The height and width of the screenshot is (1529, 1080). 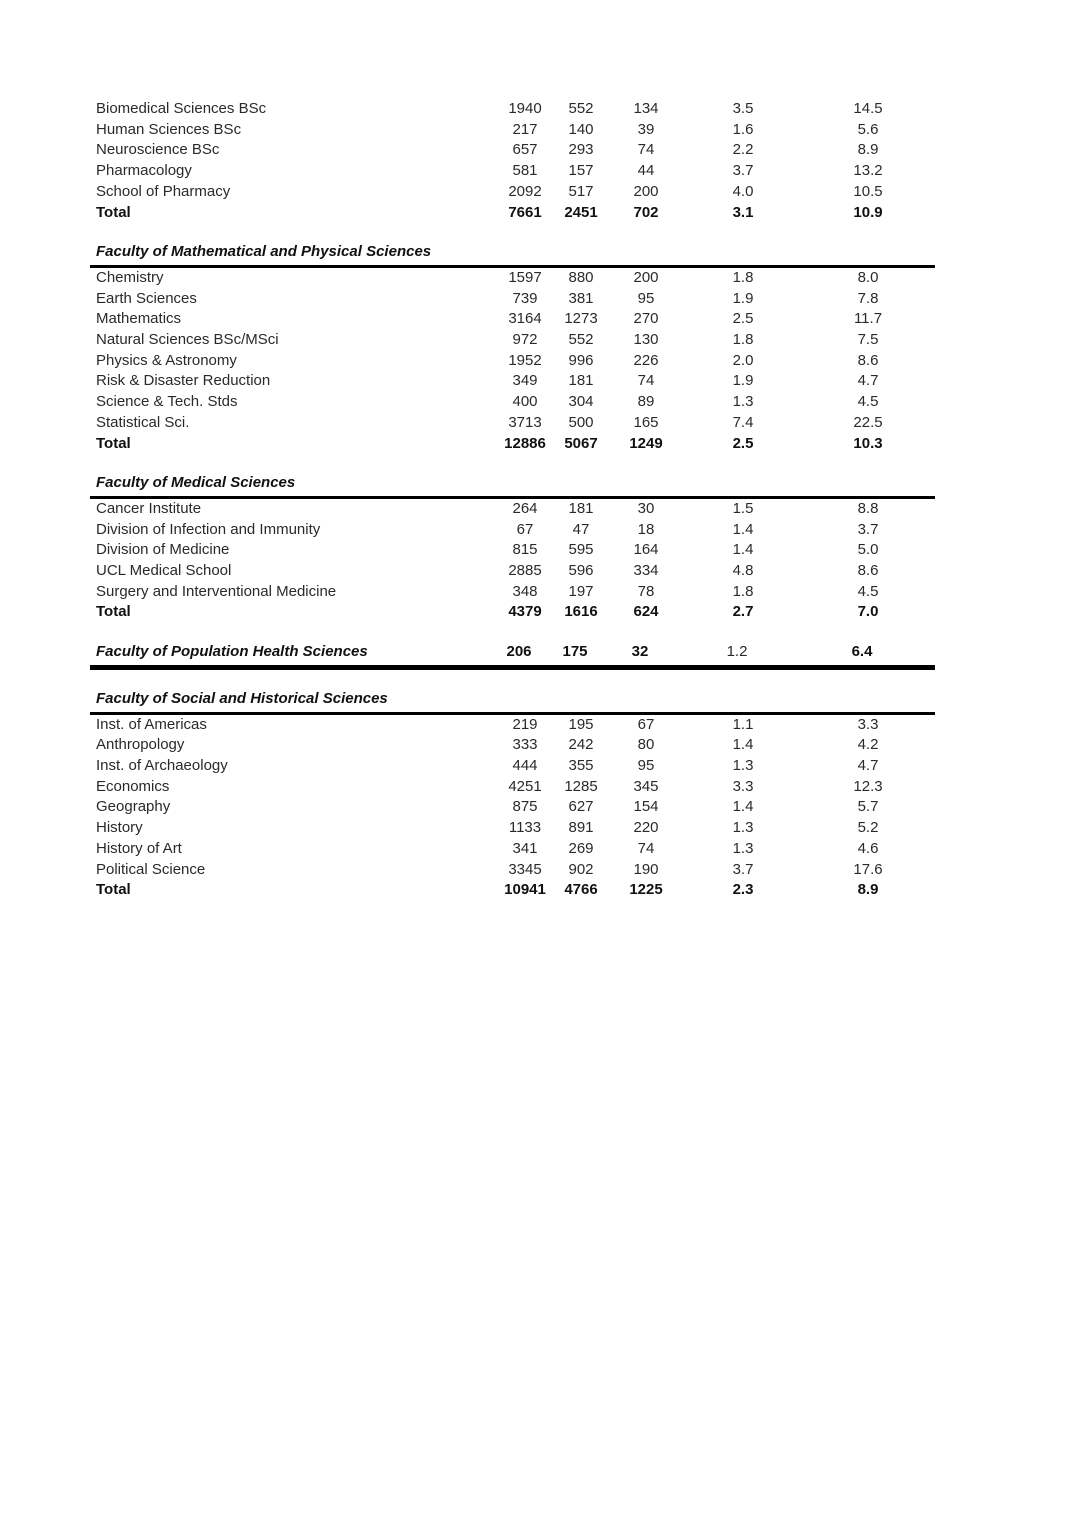 What do you see at coordinates (868, 745) in the screenshot?
I see `cell-value: 4.2` at bounding box center [868, 745].